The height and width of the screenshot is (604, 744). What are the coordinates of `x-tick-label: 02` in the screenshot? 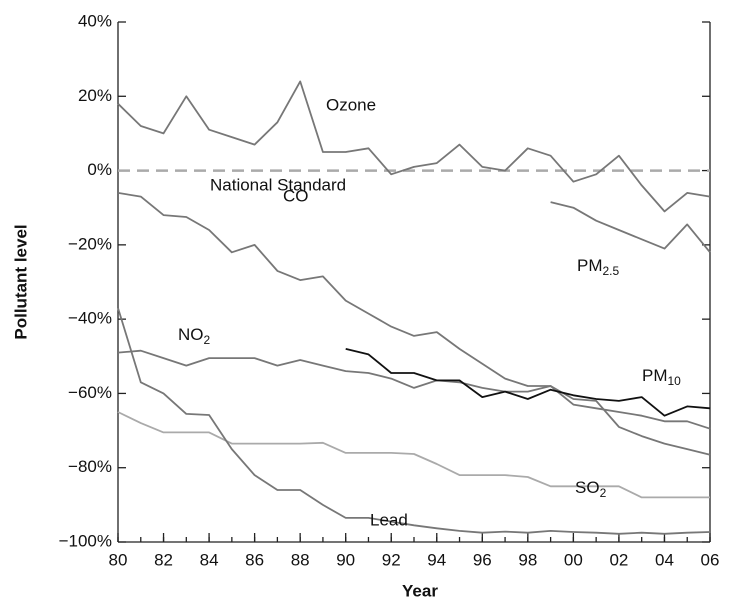 It's located at (618, 559).